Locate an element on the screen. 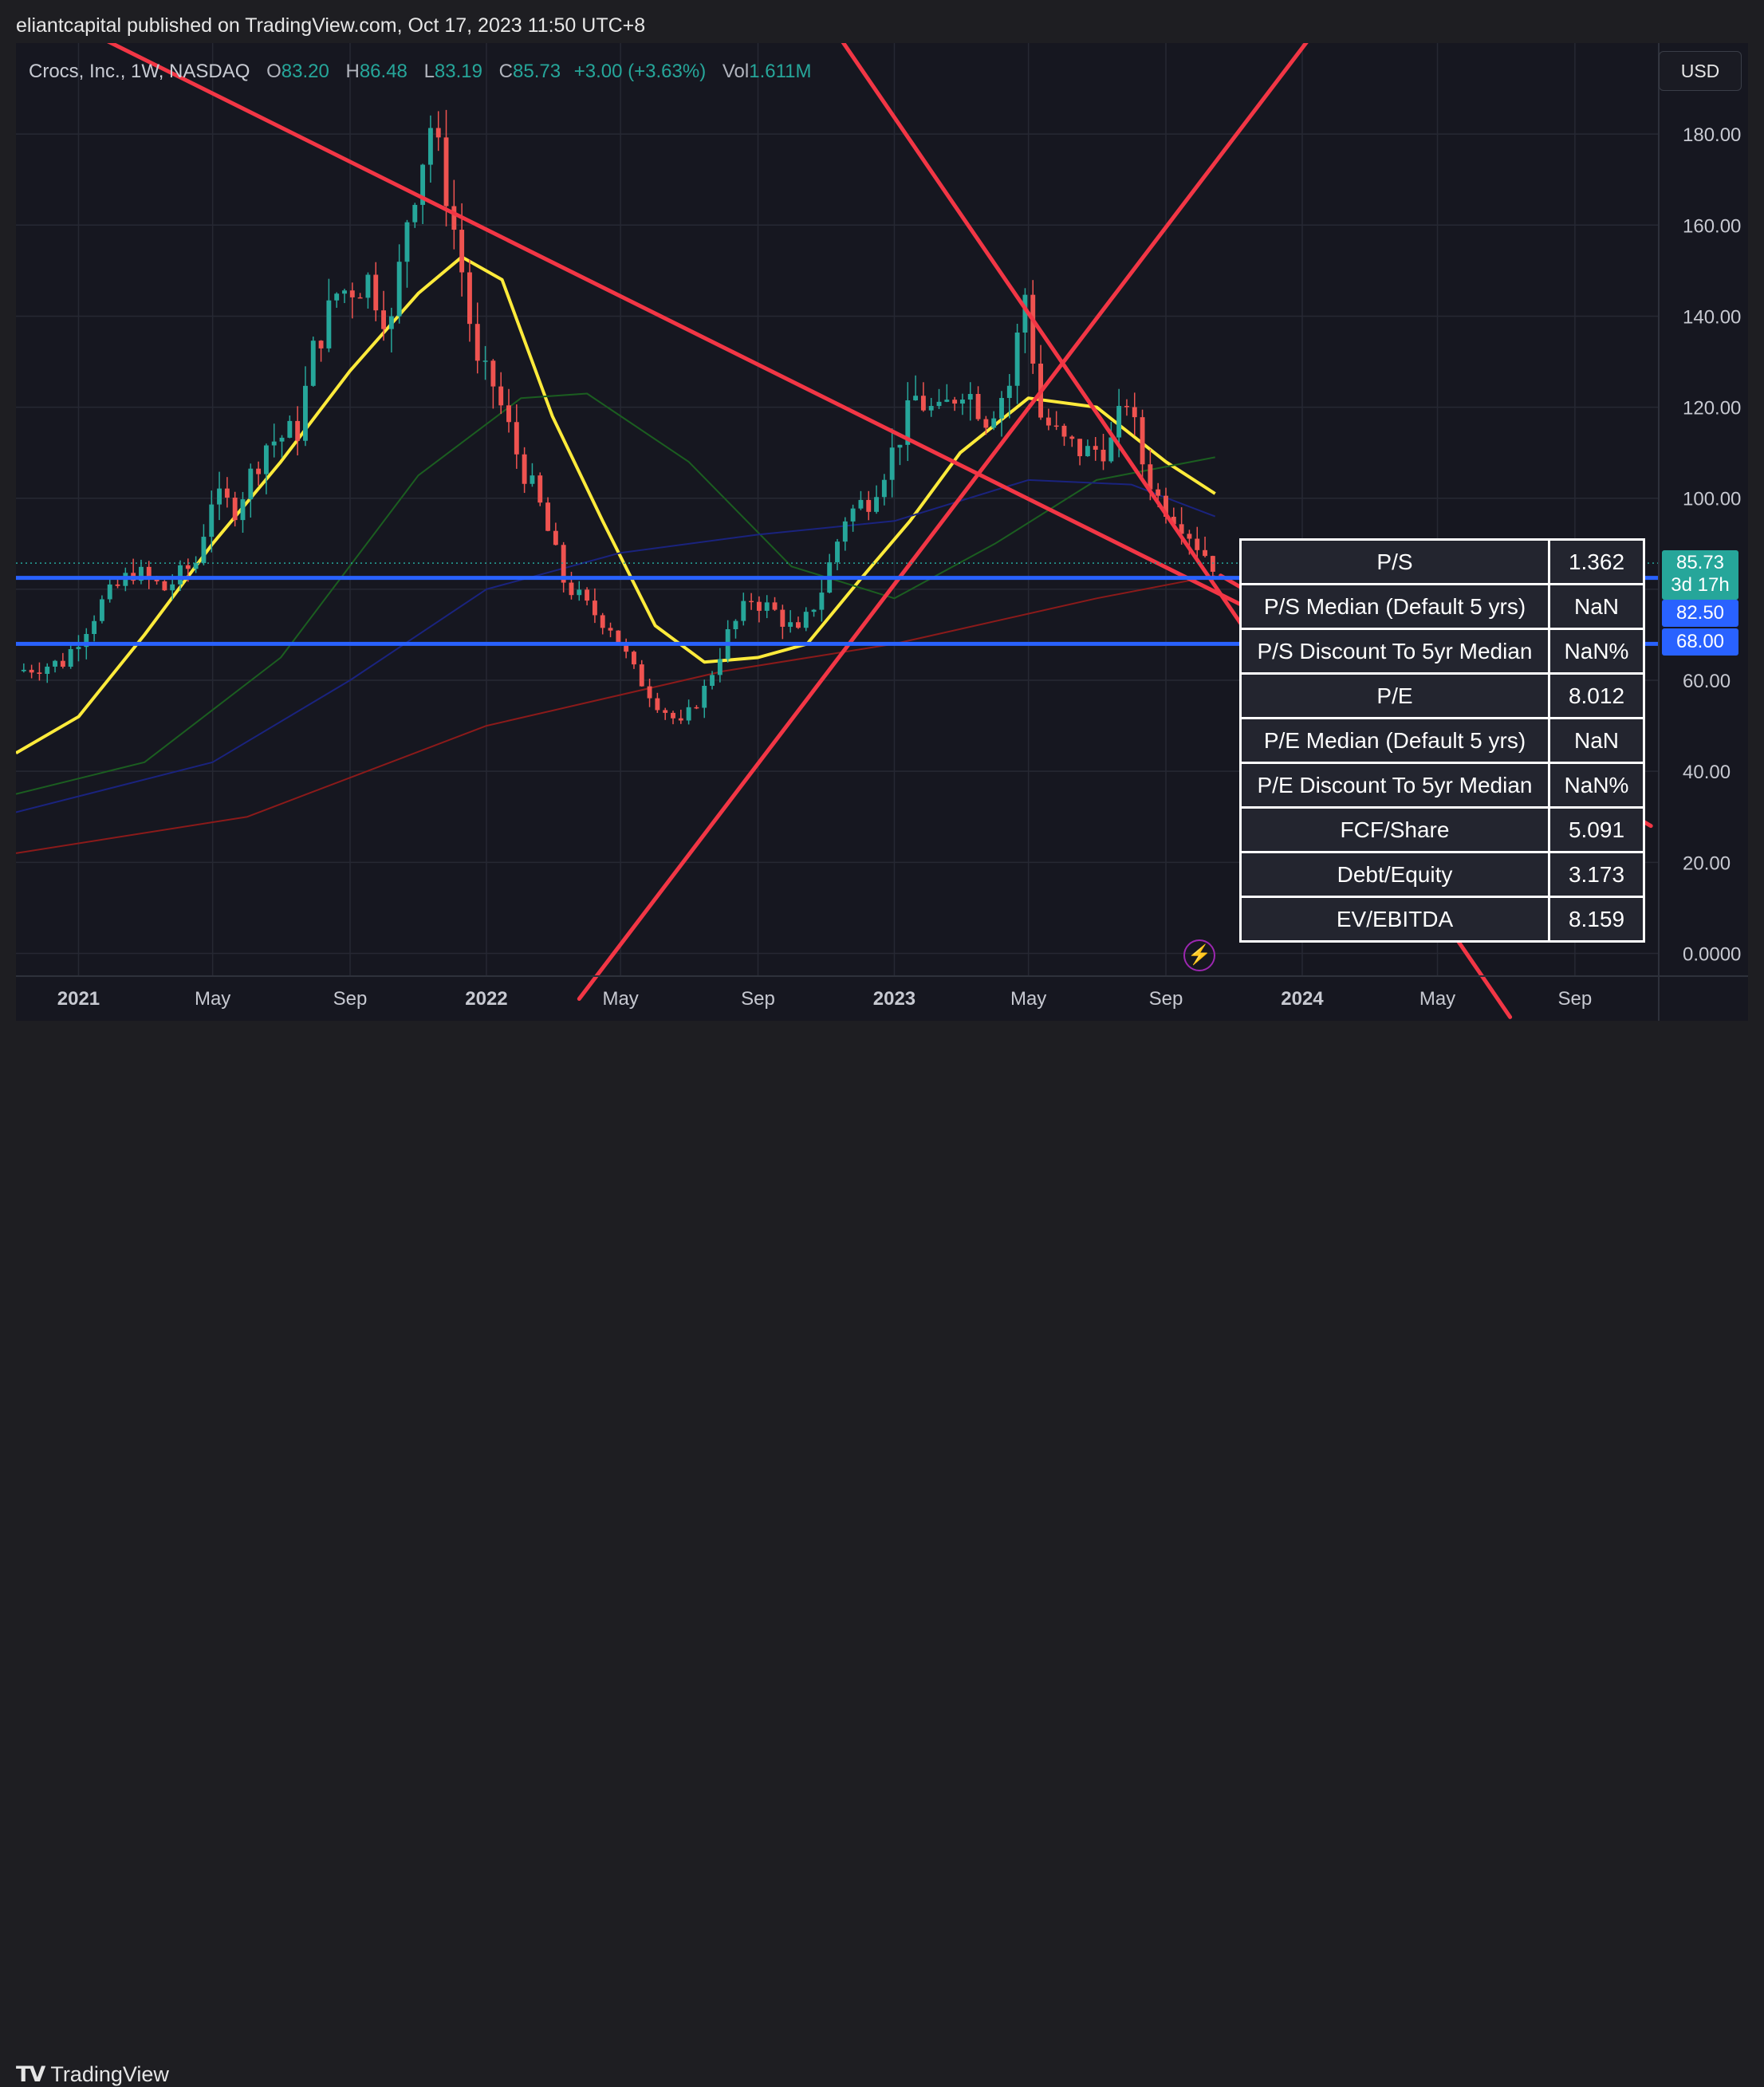 This screenshot has height=2087, width=1764. open-label: O is located at coordinates (274, 71).